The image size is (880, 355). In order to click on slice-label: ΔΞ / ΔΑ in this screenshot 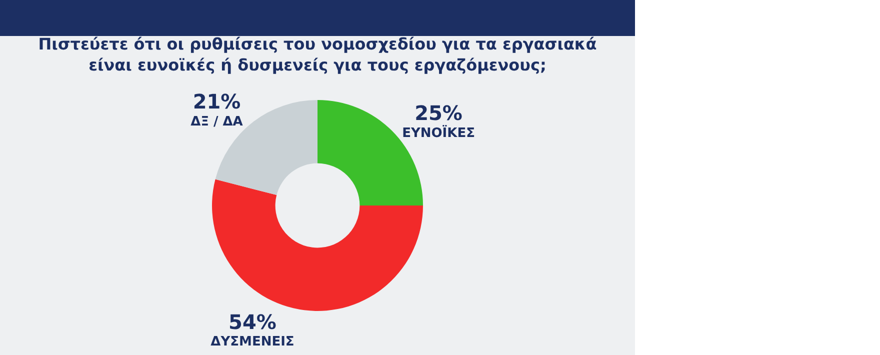, I will do `click(216, 122)`.